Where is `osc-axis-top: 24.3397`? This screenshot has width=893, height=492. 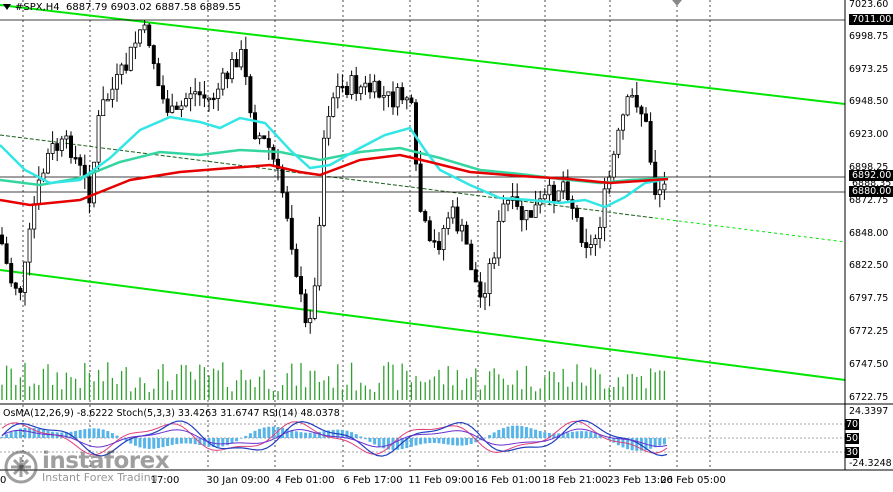
osc-axis-top: 24.3397 is located at coordinates (869, 411).